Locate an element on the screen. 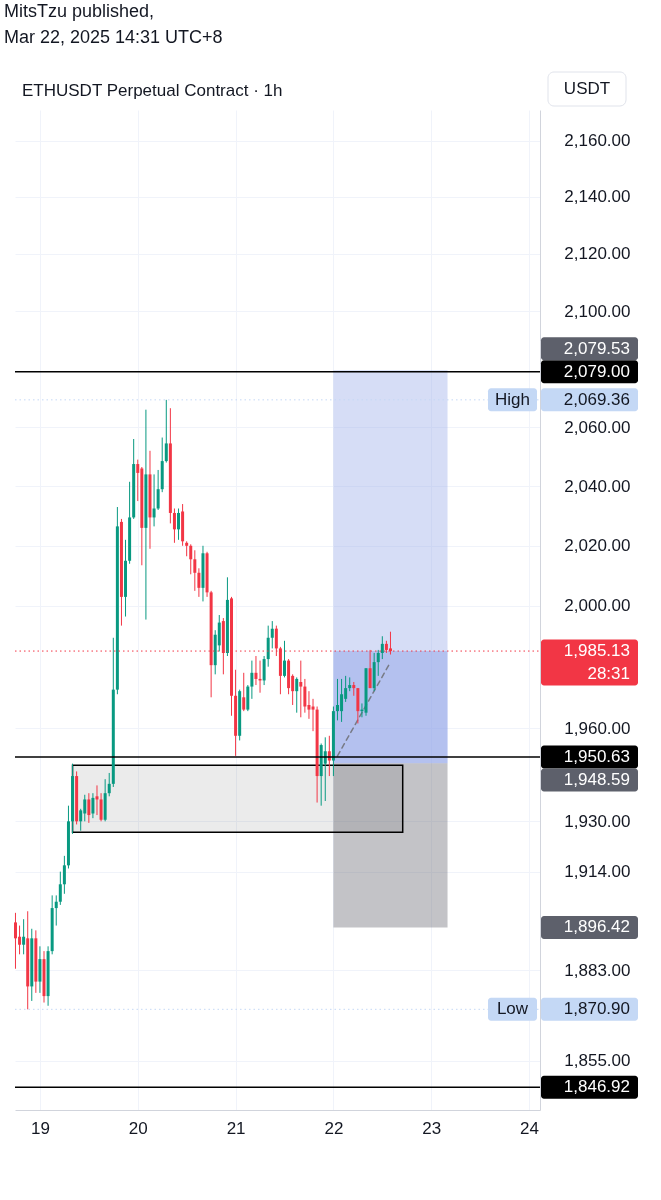  ref-line-label: 1,950.63 is located at coordinates (596, 757).